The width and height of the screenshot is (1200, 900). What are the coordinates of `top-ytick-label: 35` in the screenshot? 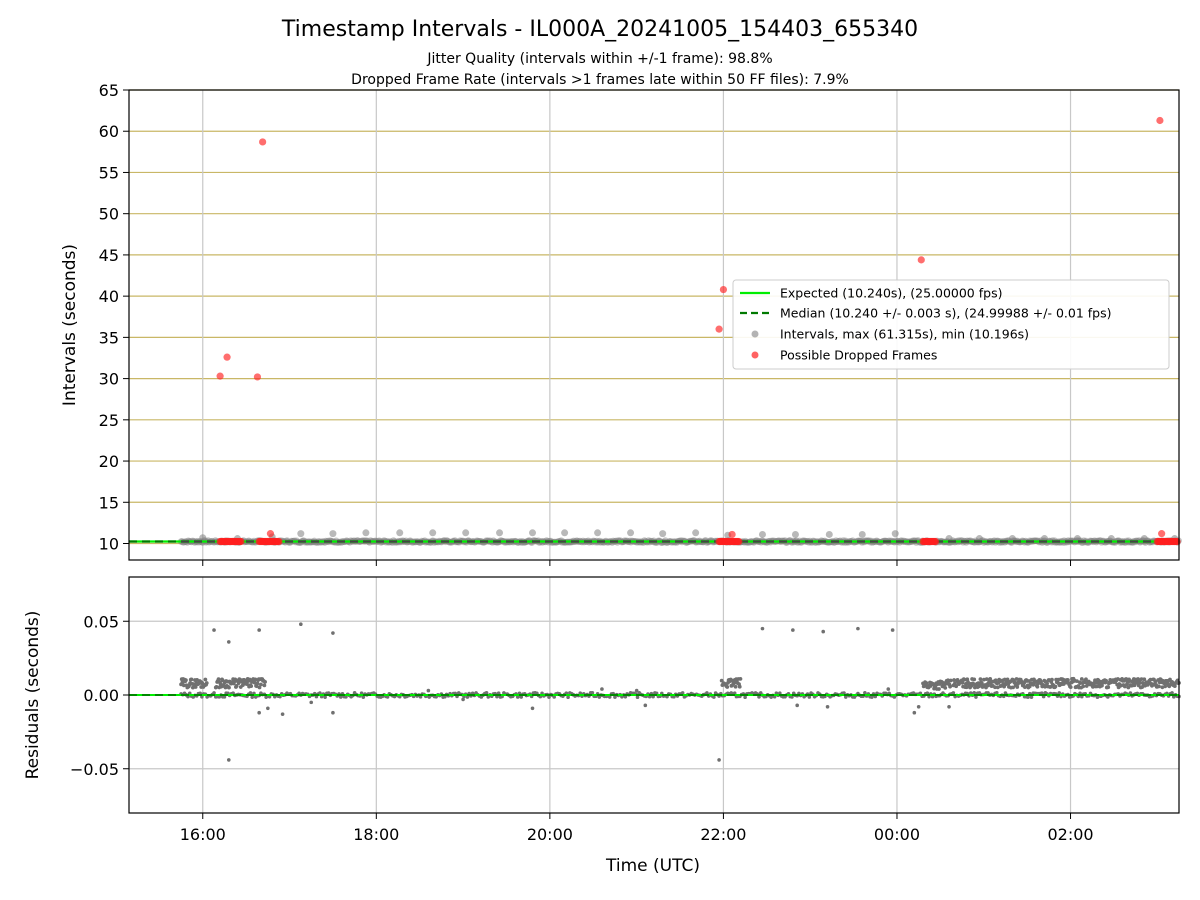 It's located at (109, 337).